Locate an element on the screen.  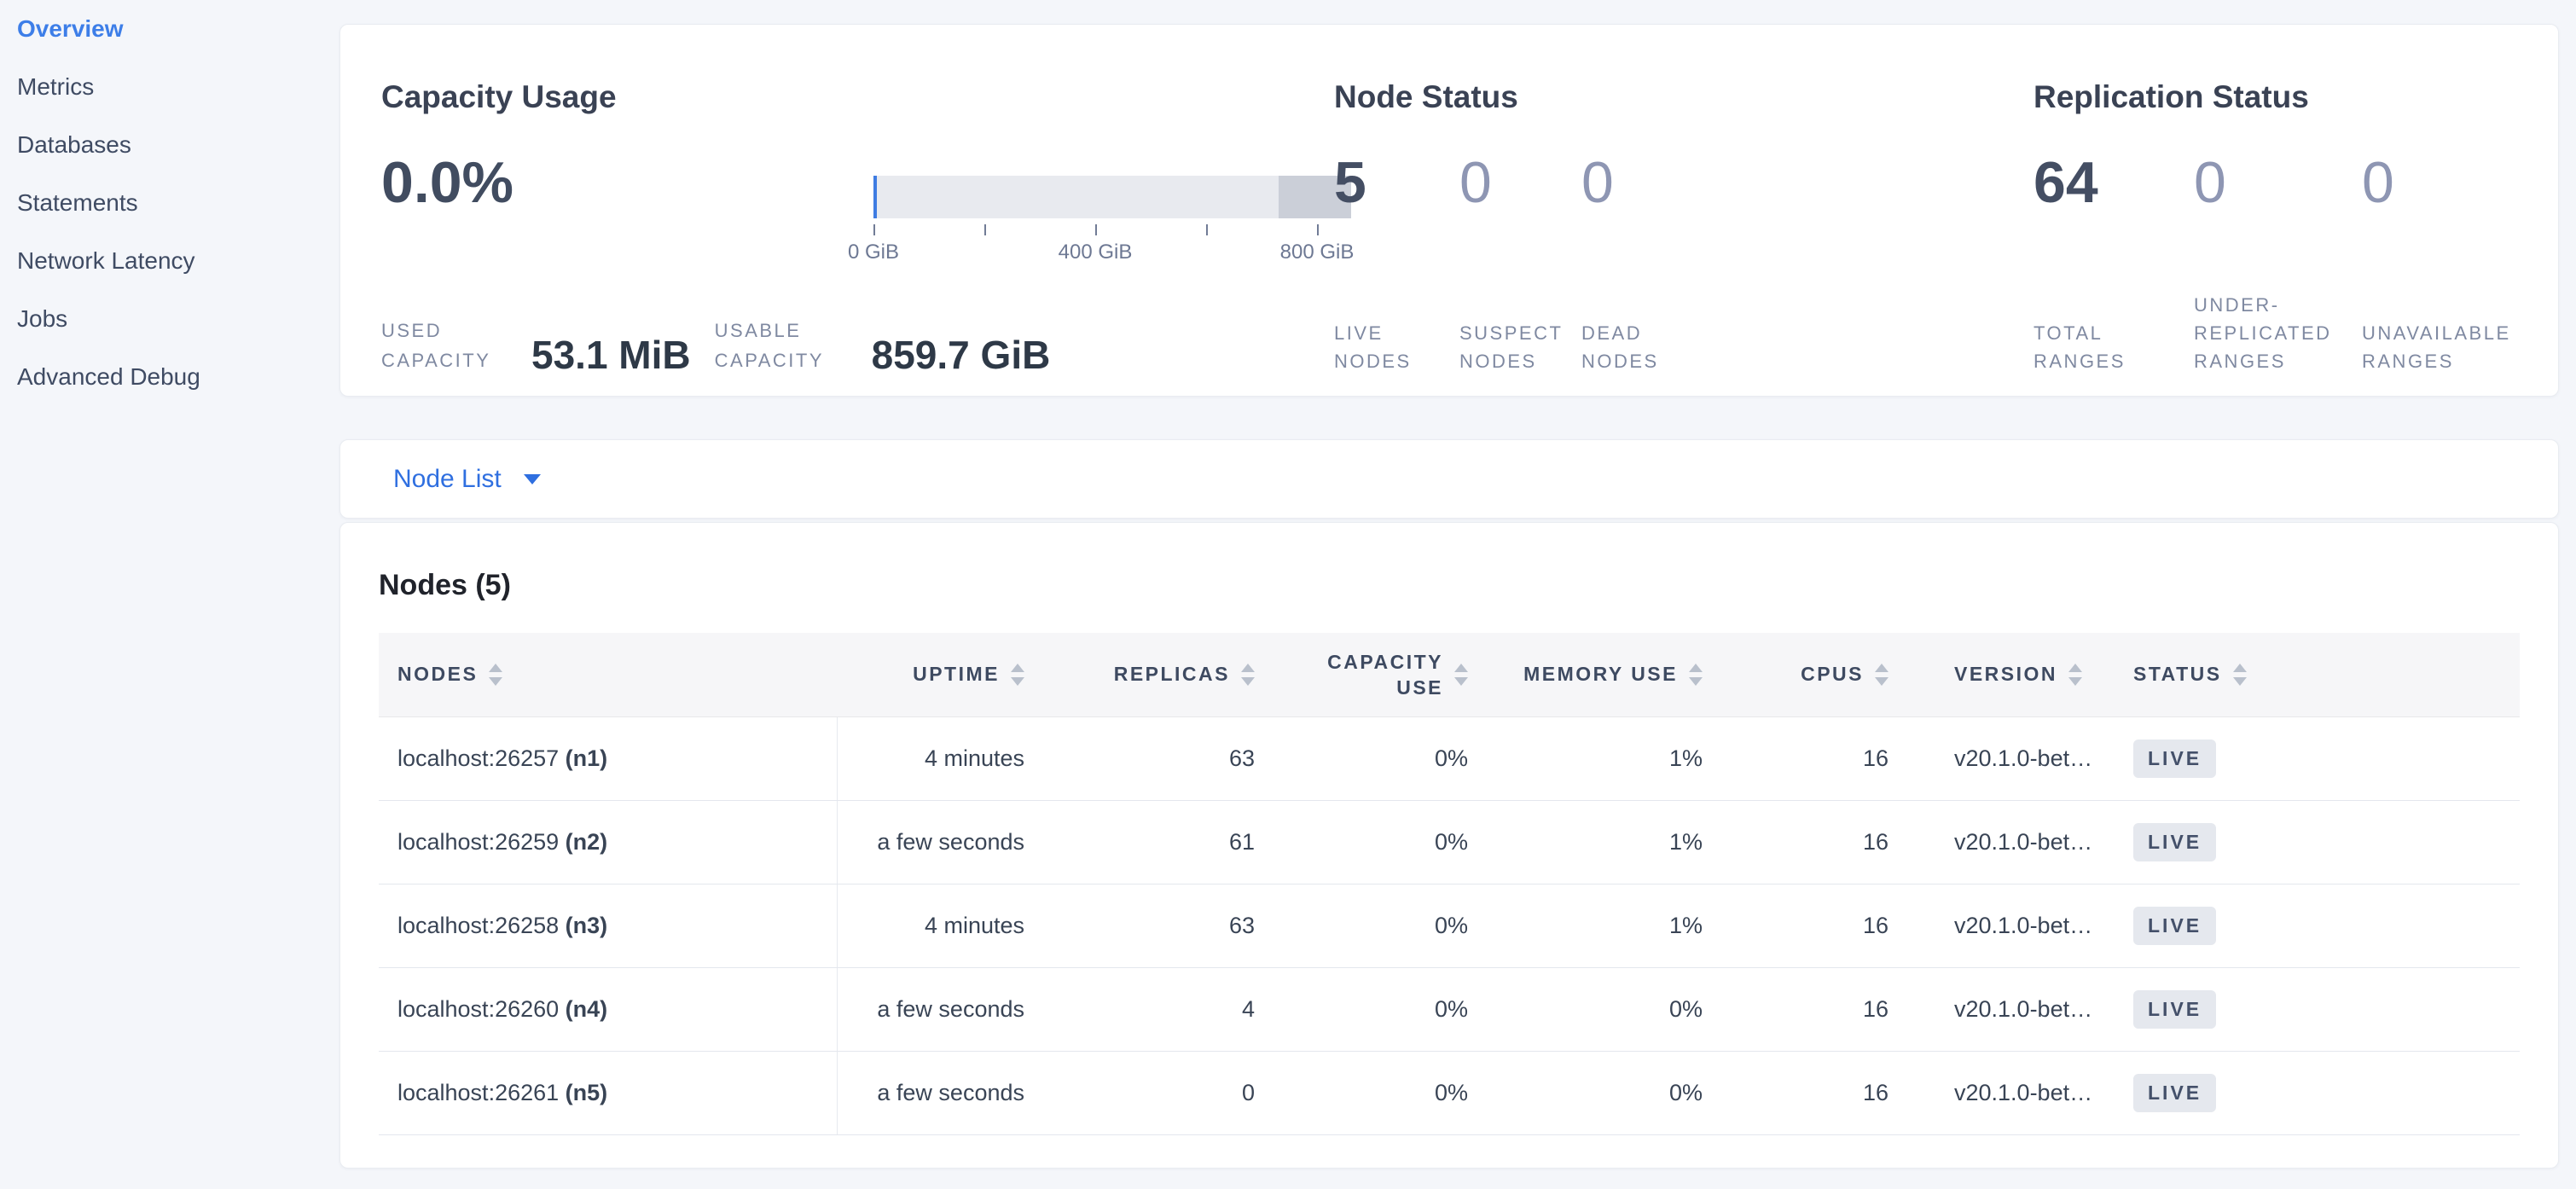
replicas-cell: 4 is located at coordinates (1161, 1009).